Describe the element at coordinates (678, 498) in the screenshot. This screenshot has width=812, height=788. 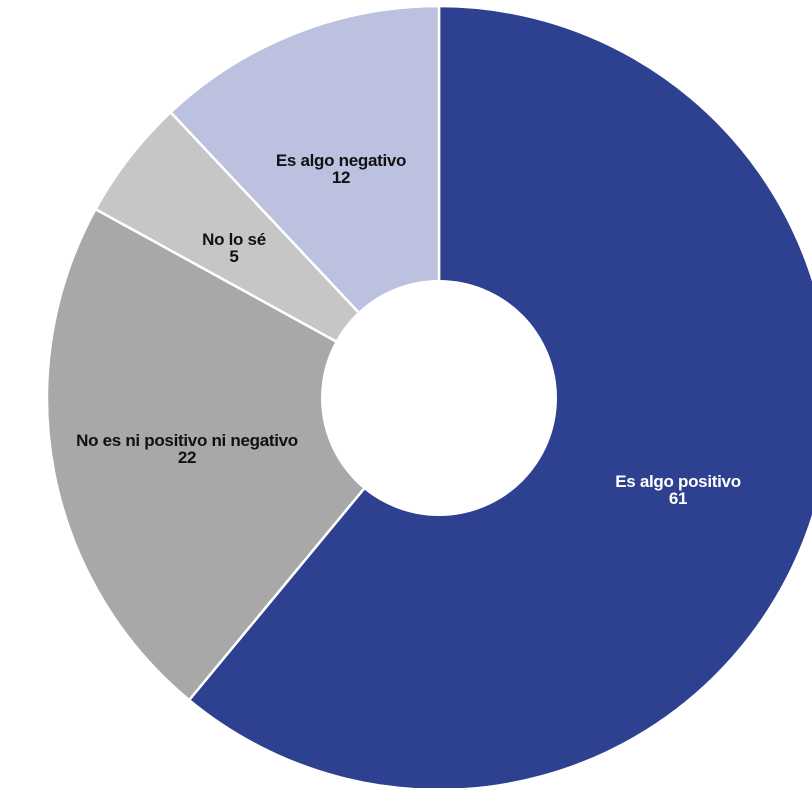
I see `slice-value-es-algo-positivo: 61` at that location.